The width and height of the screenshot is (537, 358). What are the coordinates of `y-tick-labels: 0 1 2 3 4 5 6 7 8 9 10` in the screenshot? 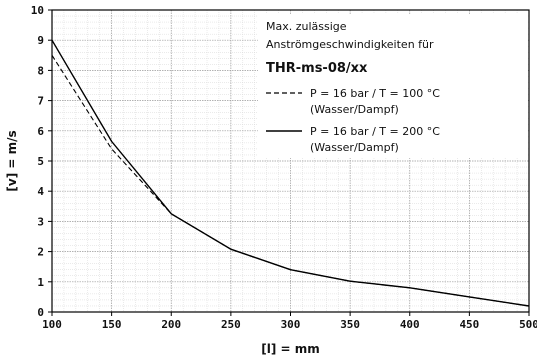 It's located at (41, 161).